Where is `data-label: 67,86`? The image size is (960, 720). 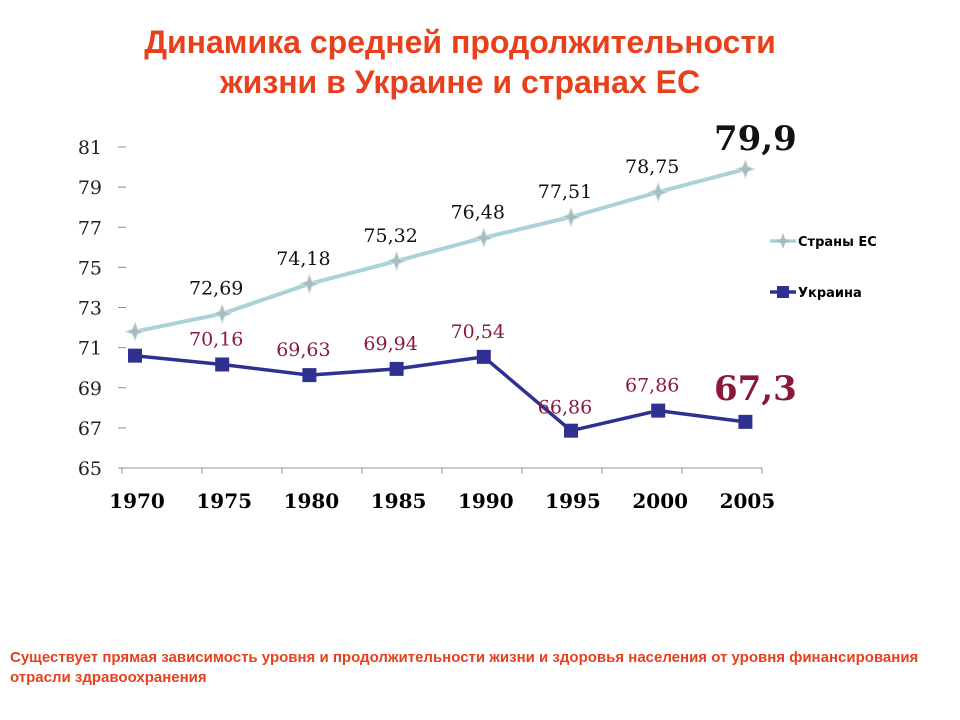 data-label: 67,86 is located at coordinates (652, 386).